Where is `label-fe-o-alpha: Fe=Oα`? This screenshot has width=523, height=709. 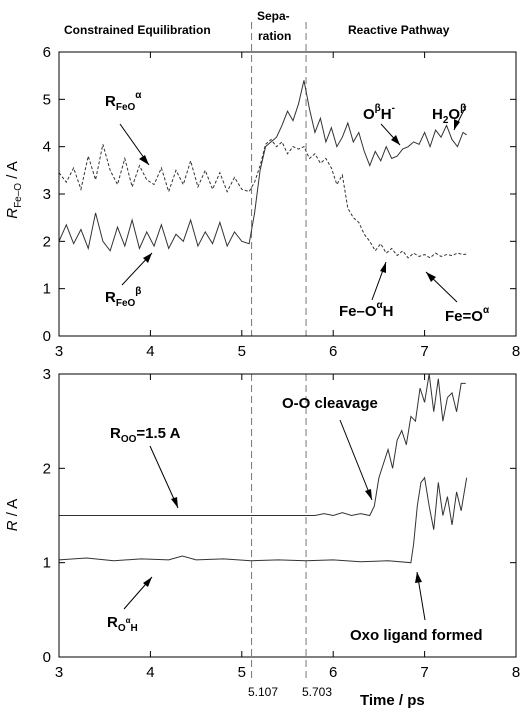 label-fe-o-alpha: Fe=Oα is located at coordinates (467, 315).